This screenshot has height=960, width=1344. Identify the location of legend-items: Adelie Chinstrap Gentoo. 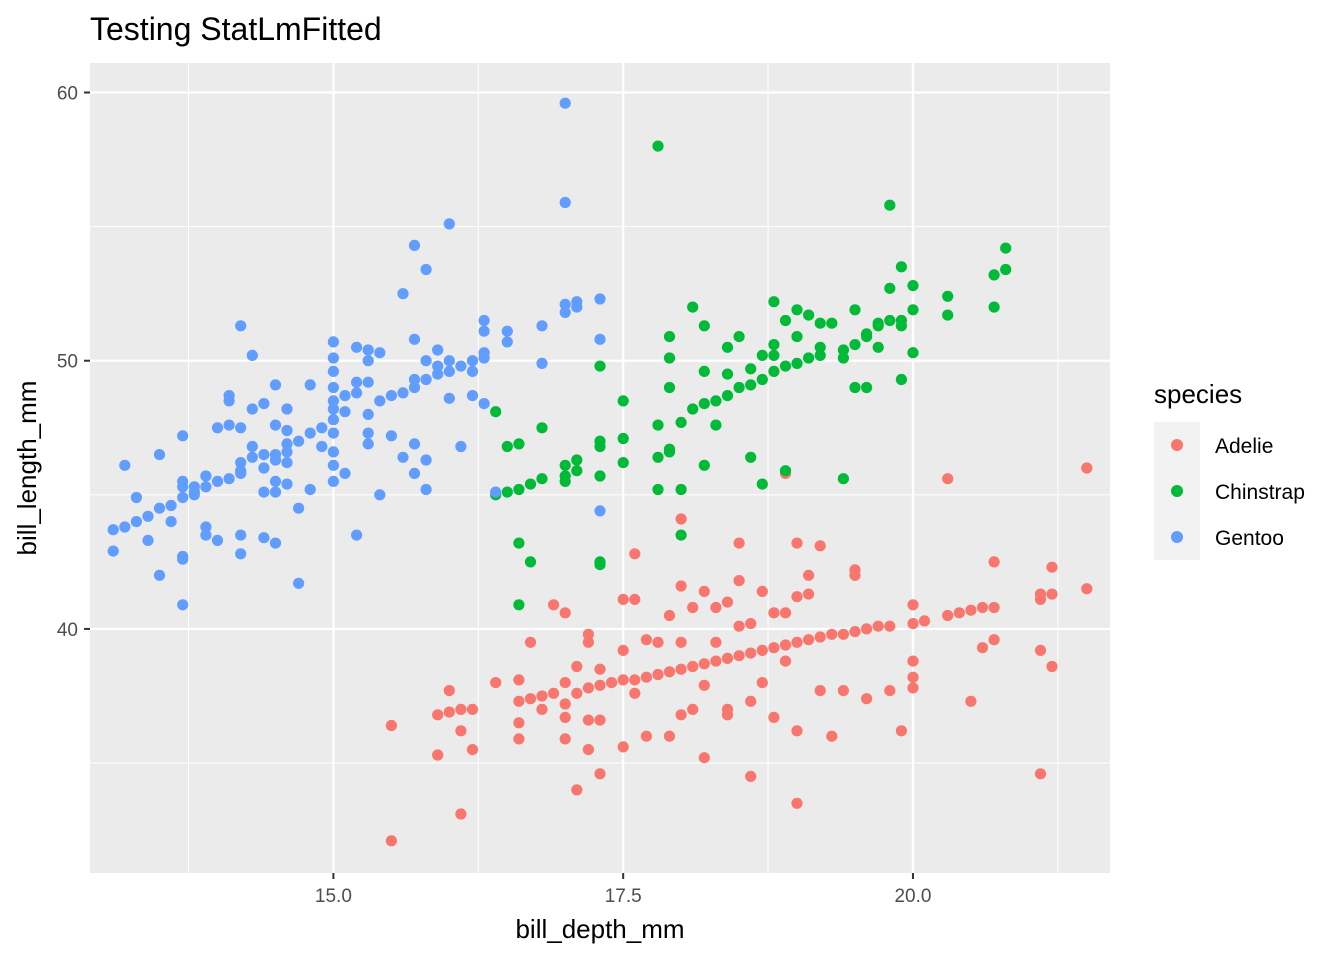
(1238, 492).